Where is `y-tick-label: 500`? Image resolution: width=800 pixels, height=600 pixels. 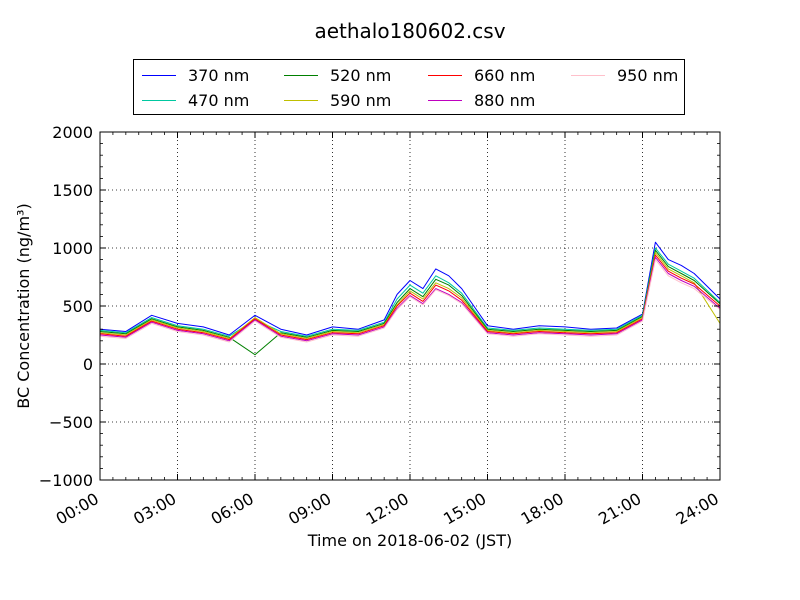 y-tick-label: 500 is located at coordinates (77, 306).